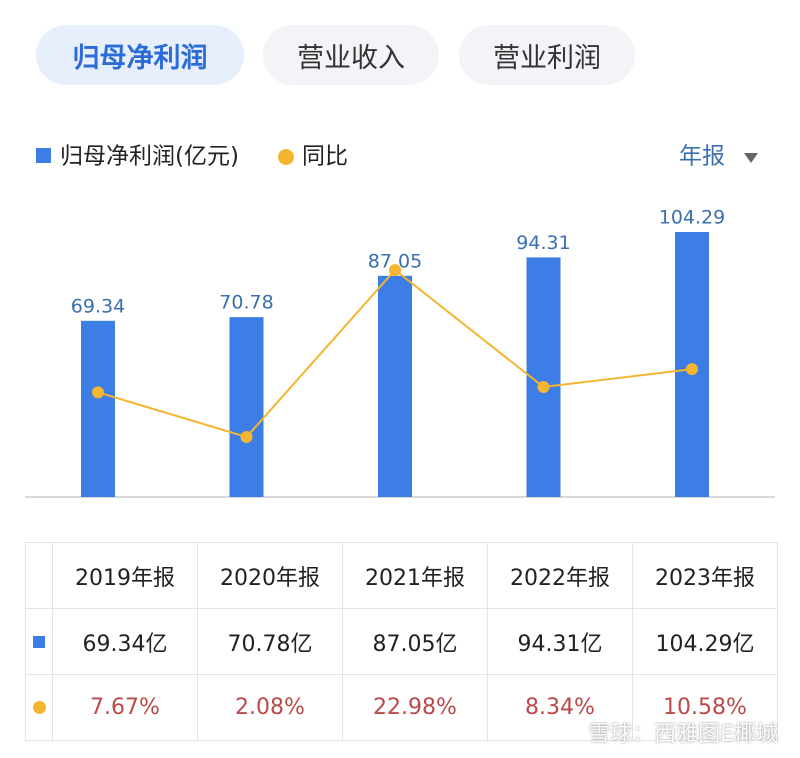  I want to click on table-cell: 2021年报, so click(415, 575).